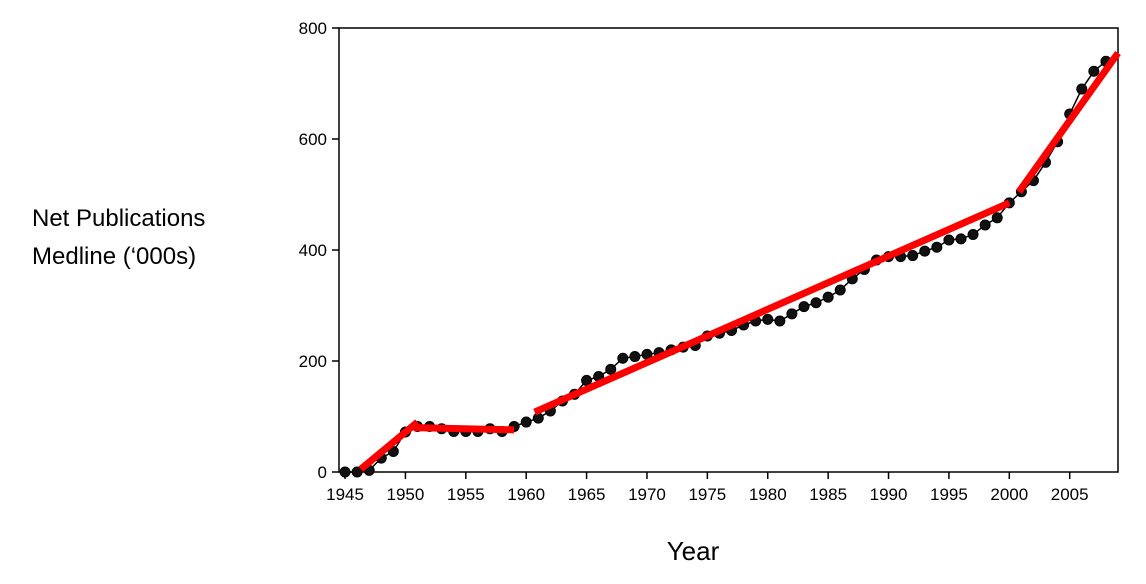  Describe the element at coordinates (406, 494) in the screenshot. I see `x-tick-label: 1950` at that location.